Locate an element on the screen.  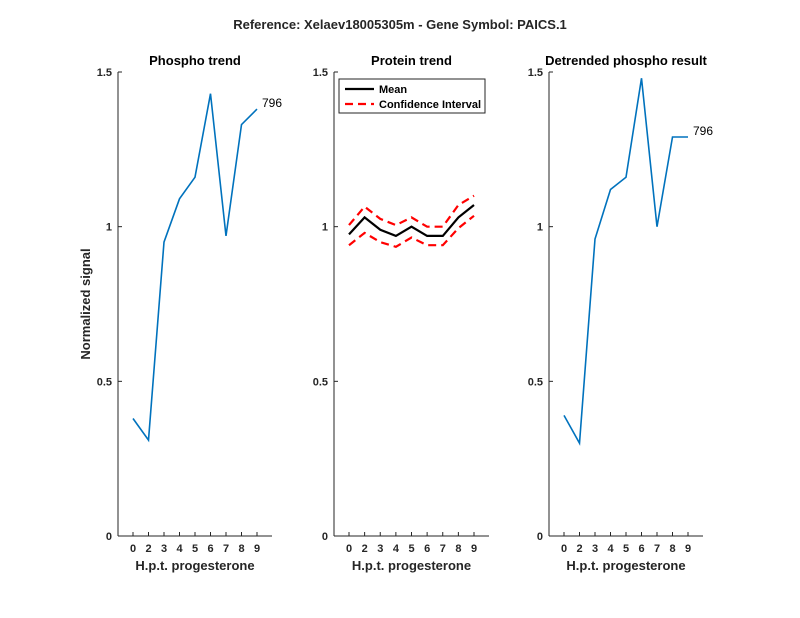
legend: Mean Confidence Interval is located at coordinates (412, 96).